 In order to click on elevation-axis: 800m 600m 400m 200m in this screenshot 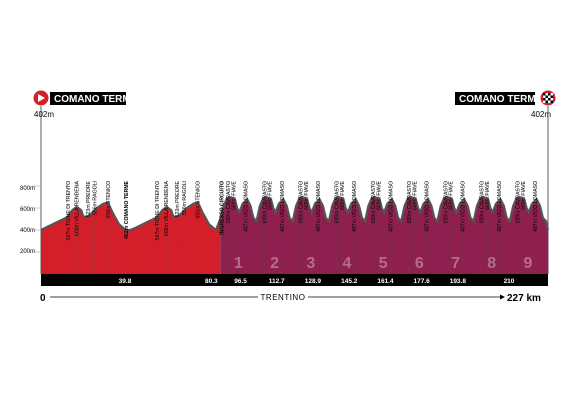, I will do `click(27, 220)`.